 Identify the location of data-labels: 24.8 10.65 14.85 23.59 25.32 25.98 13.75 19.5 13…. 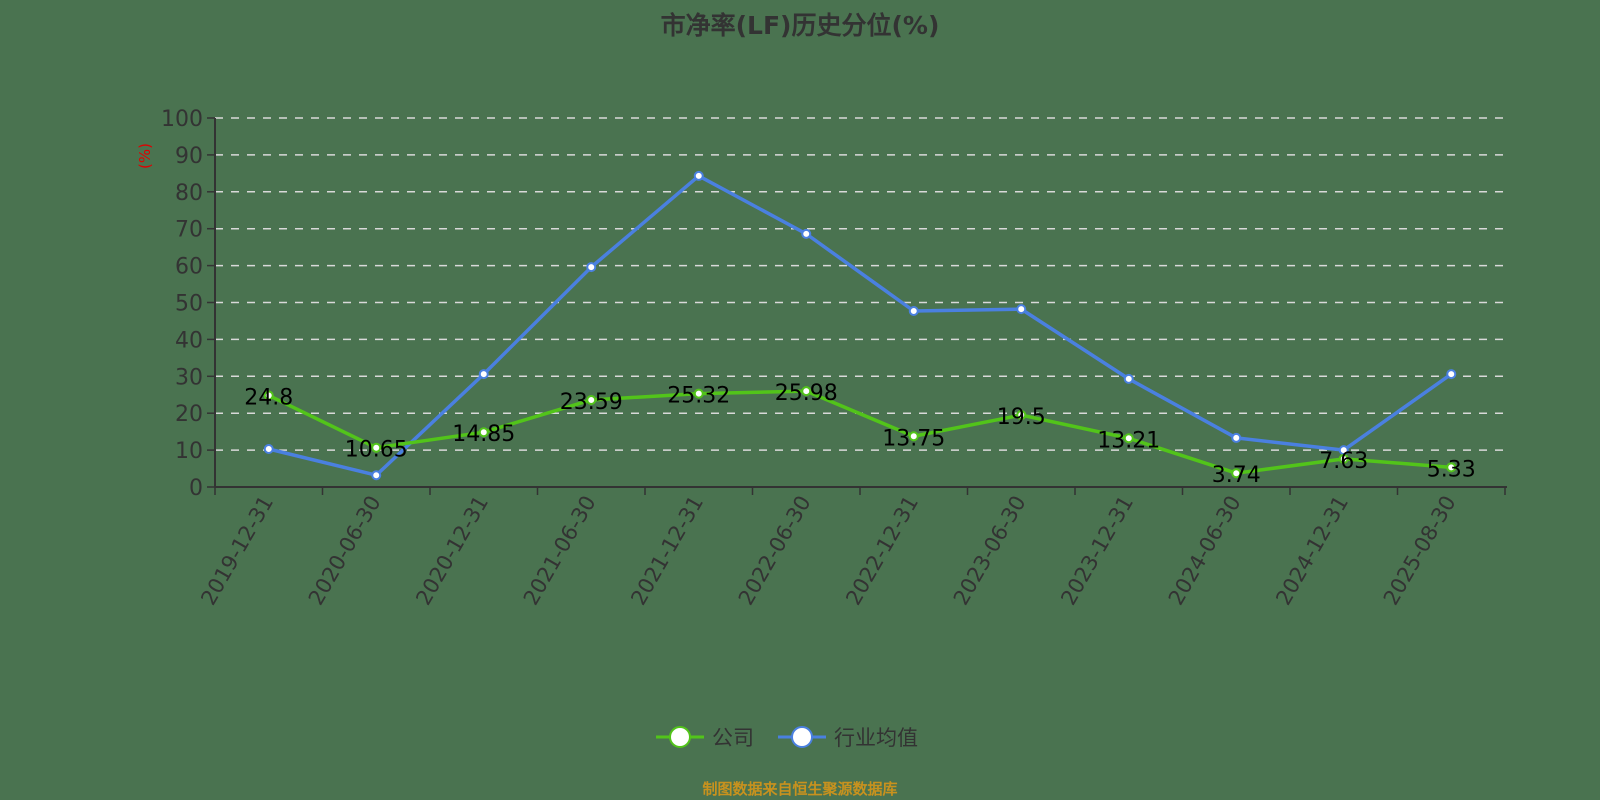
(859, 434).